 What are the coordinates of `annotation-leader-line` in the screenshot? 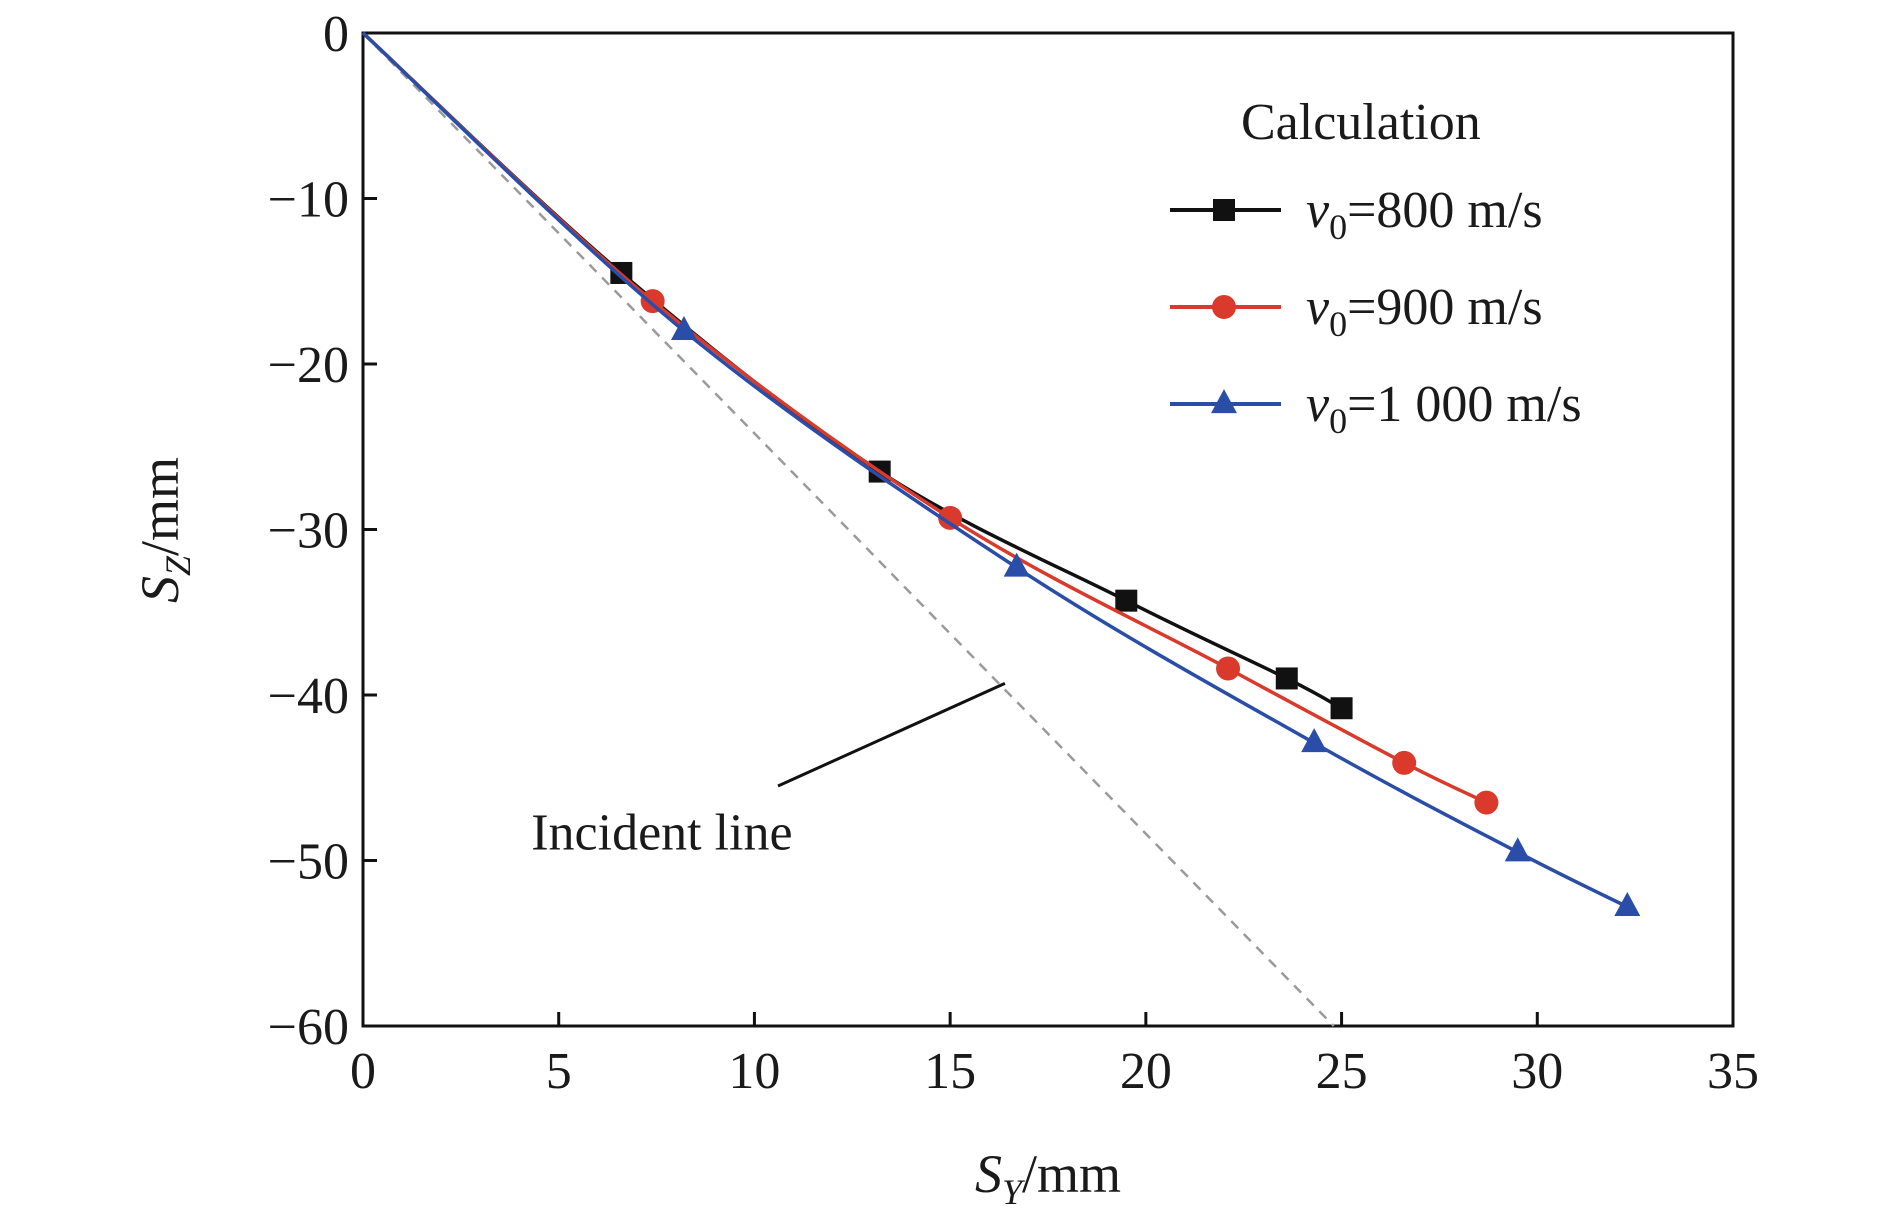 It's located at (891, 735).